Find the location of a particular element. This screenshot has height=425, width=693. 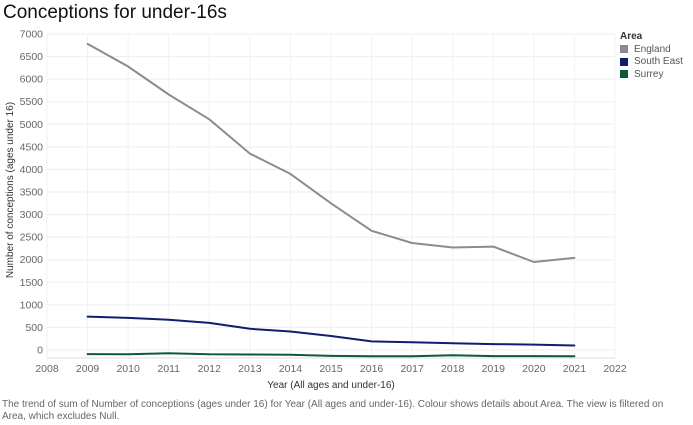

chart-title: Conceptions for under-16s is located at coordinates (115, 12).